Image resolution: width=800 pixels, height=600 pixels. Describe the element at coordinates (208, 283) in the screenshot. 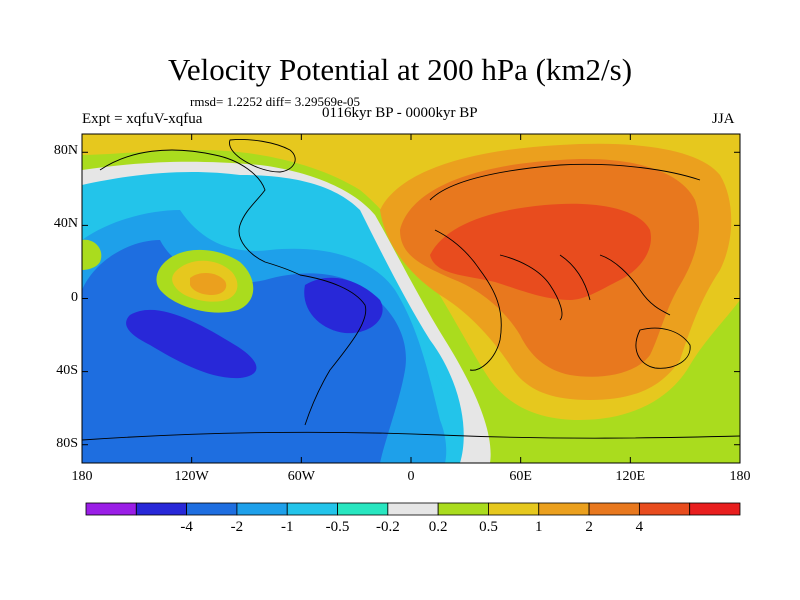

I see `contour-1-east-pacific` at that location.